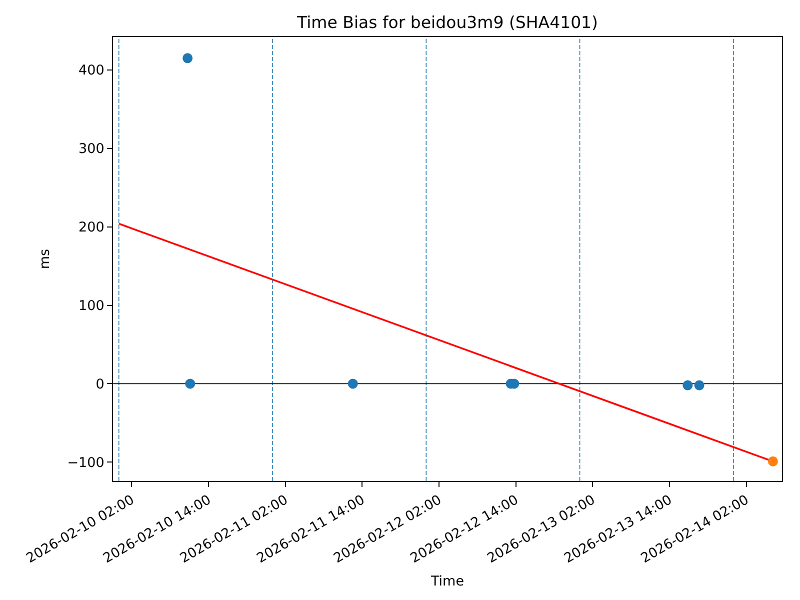  What do you see at coordinates (44, 259) in the screenshot?
I see `y-axis-title: ms` at bounding box center [44, 259].